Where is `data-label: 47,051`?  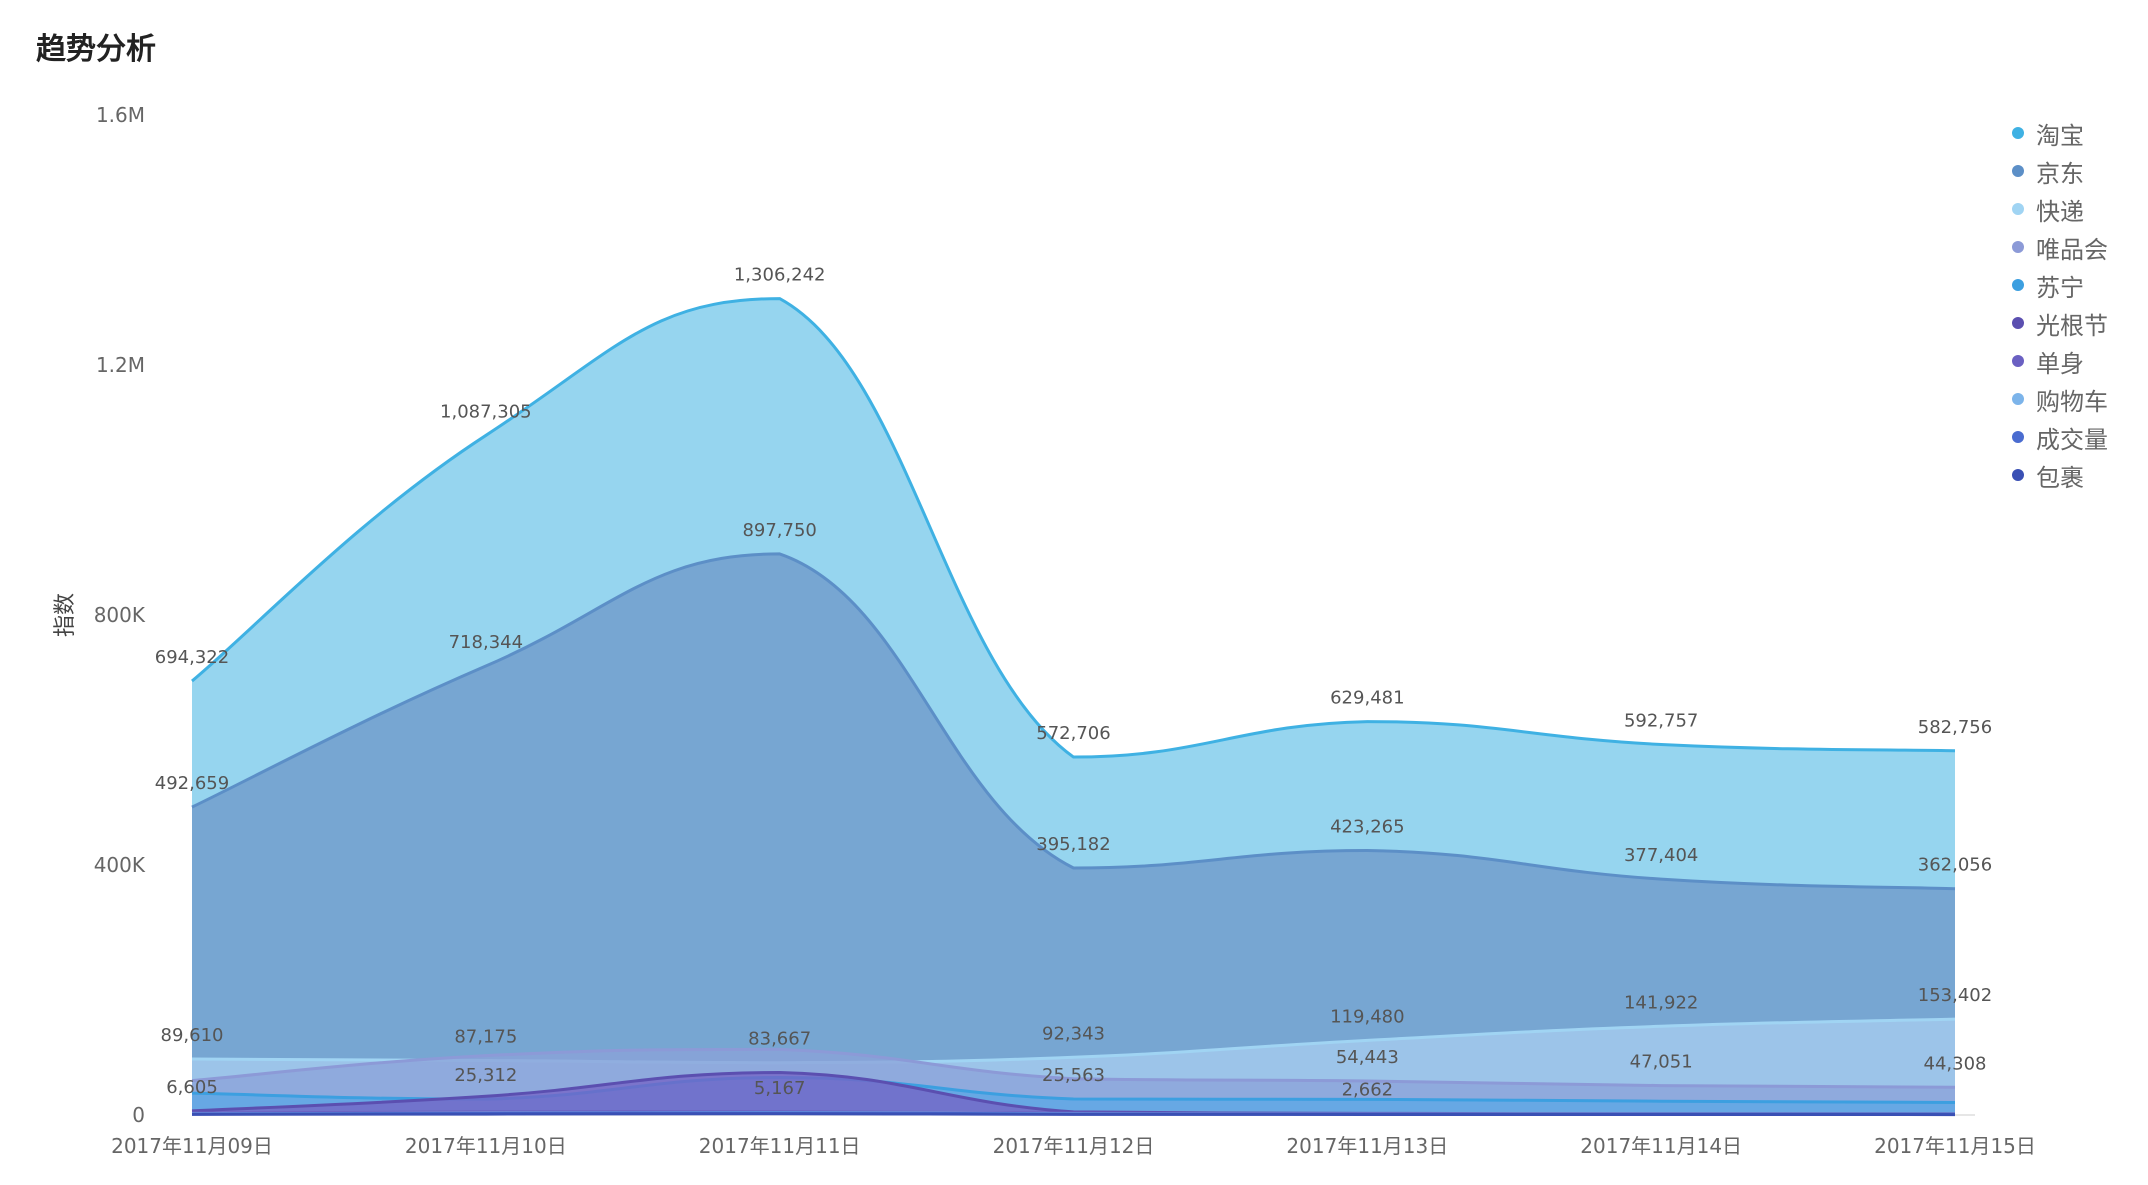
data-label: 47,051 is located at coordinates (1661, 1062).